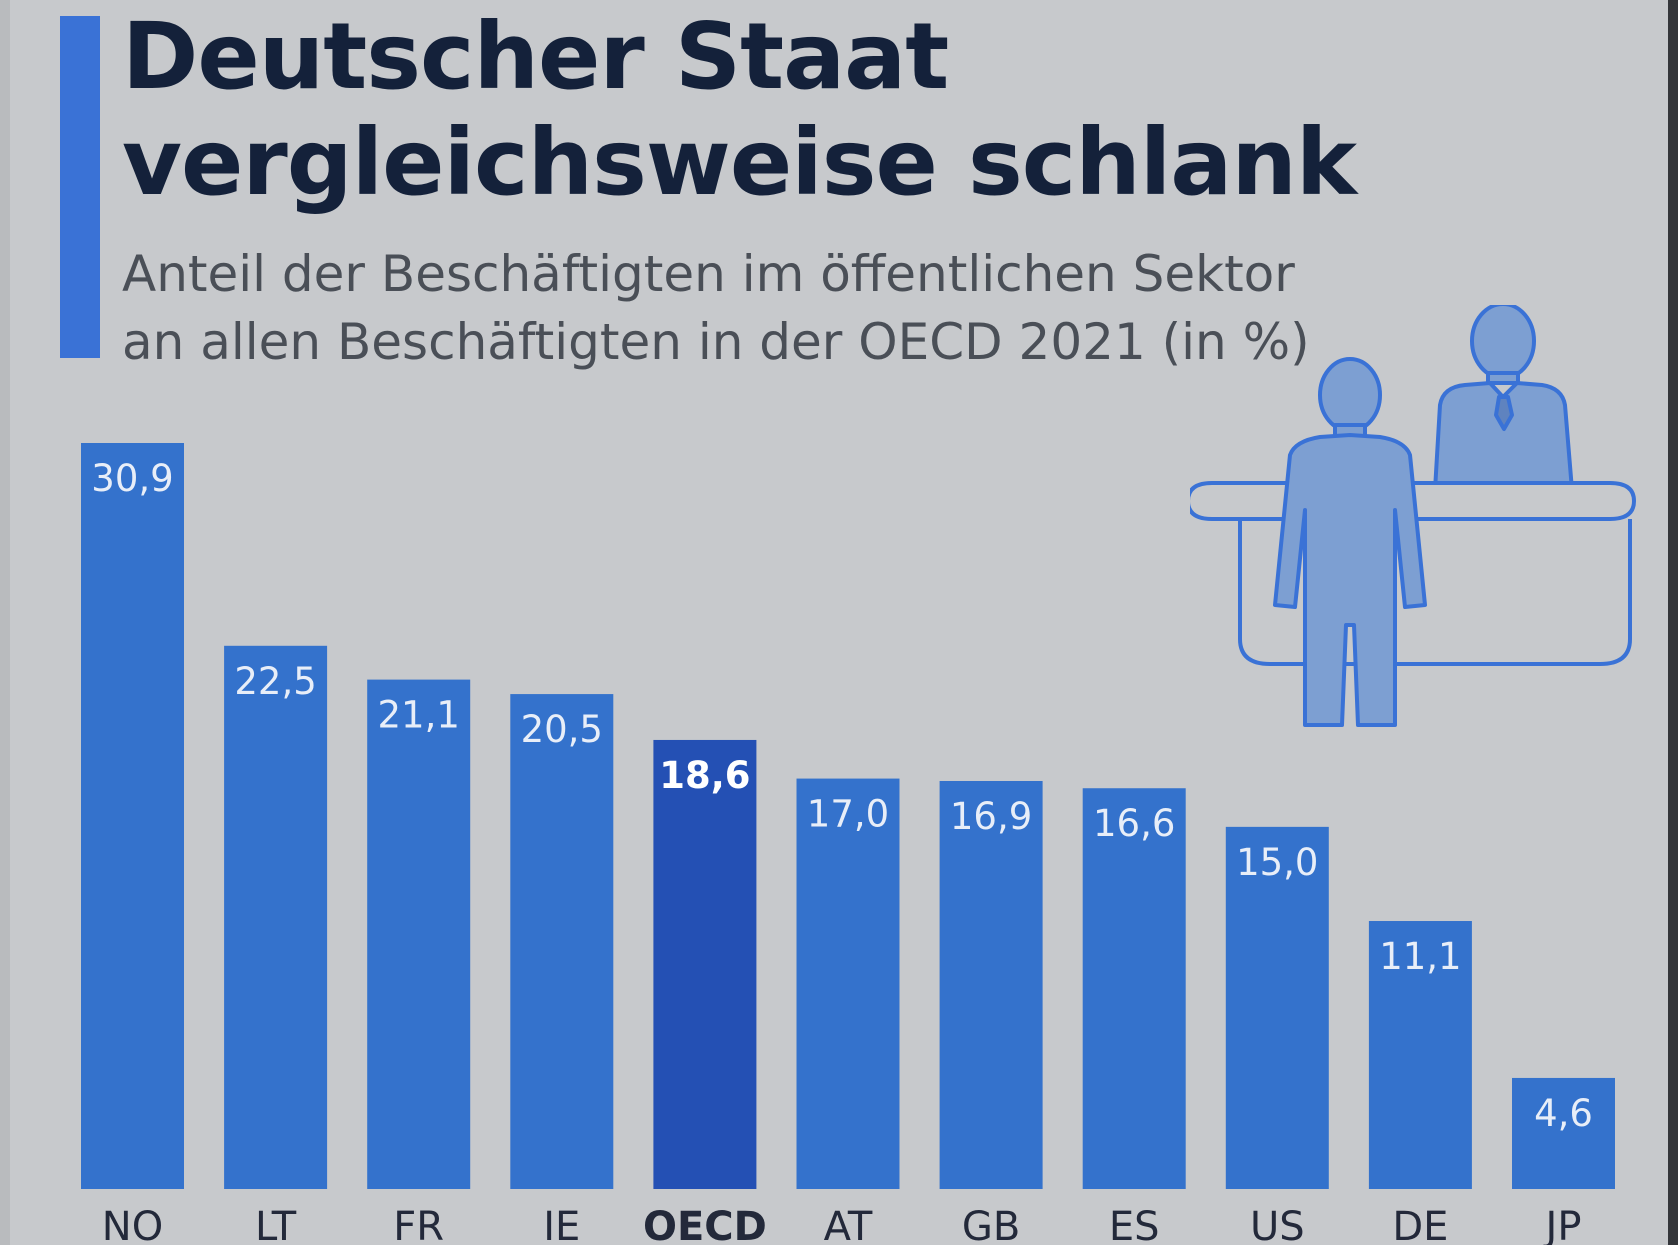  I want to click on bar-de, so click(1420, 1055).